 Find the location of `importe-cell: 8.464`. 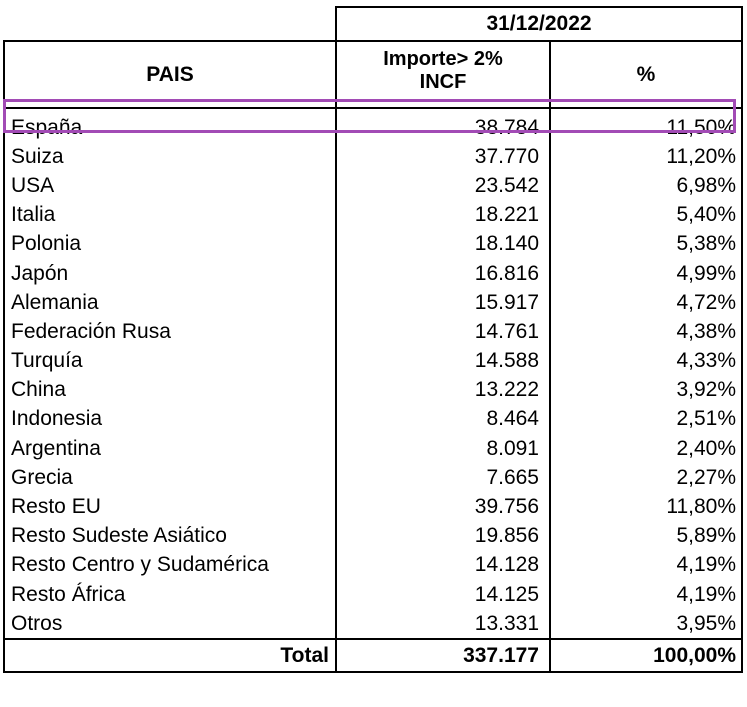

importe-cell: 8.464 is located at coordinates (443, 419).